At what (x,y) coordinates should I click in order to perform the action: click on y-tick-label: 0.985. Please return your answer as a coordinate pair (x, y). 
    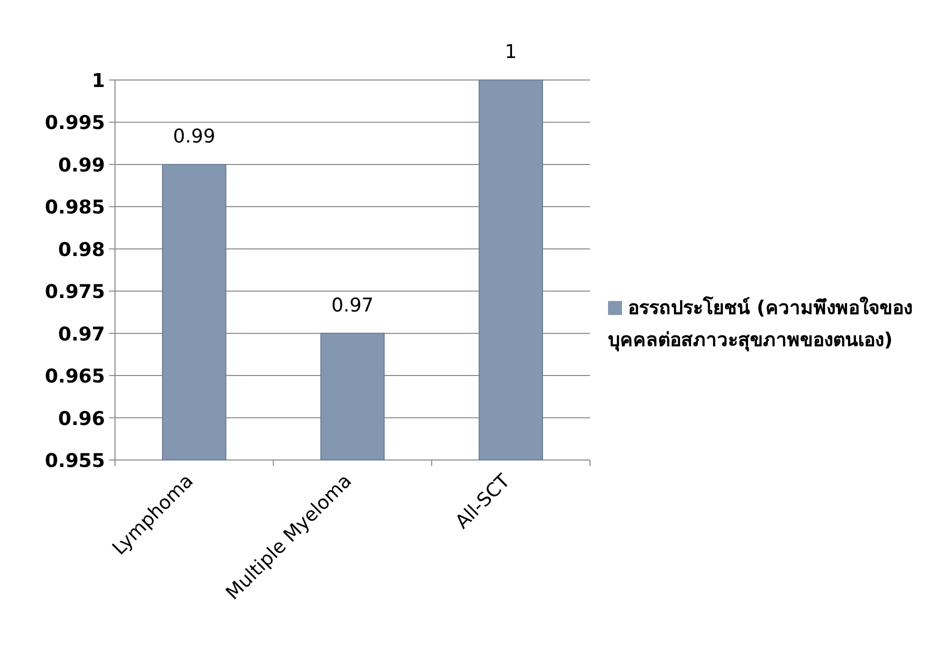
    Looking at the image, I should click on (74, 207).